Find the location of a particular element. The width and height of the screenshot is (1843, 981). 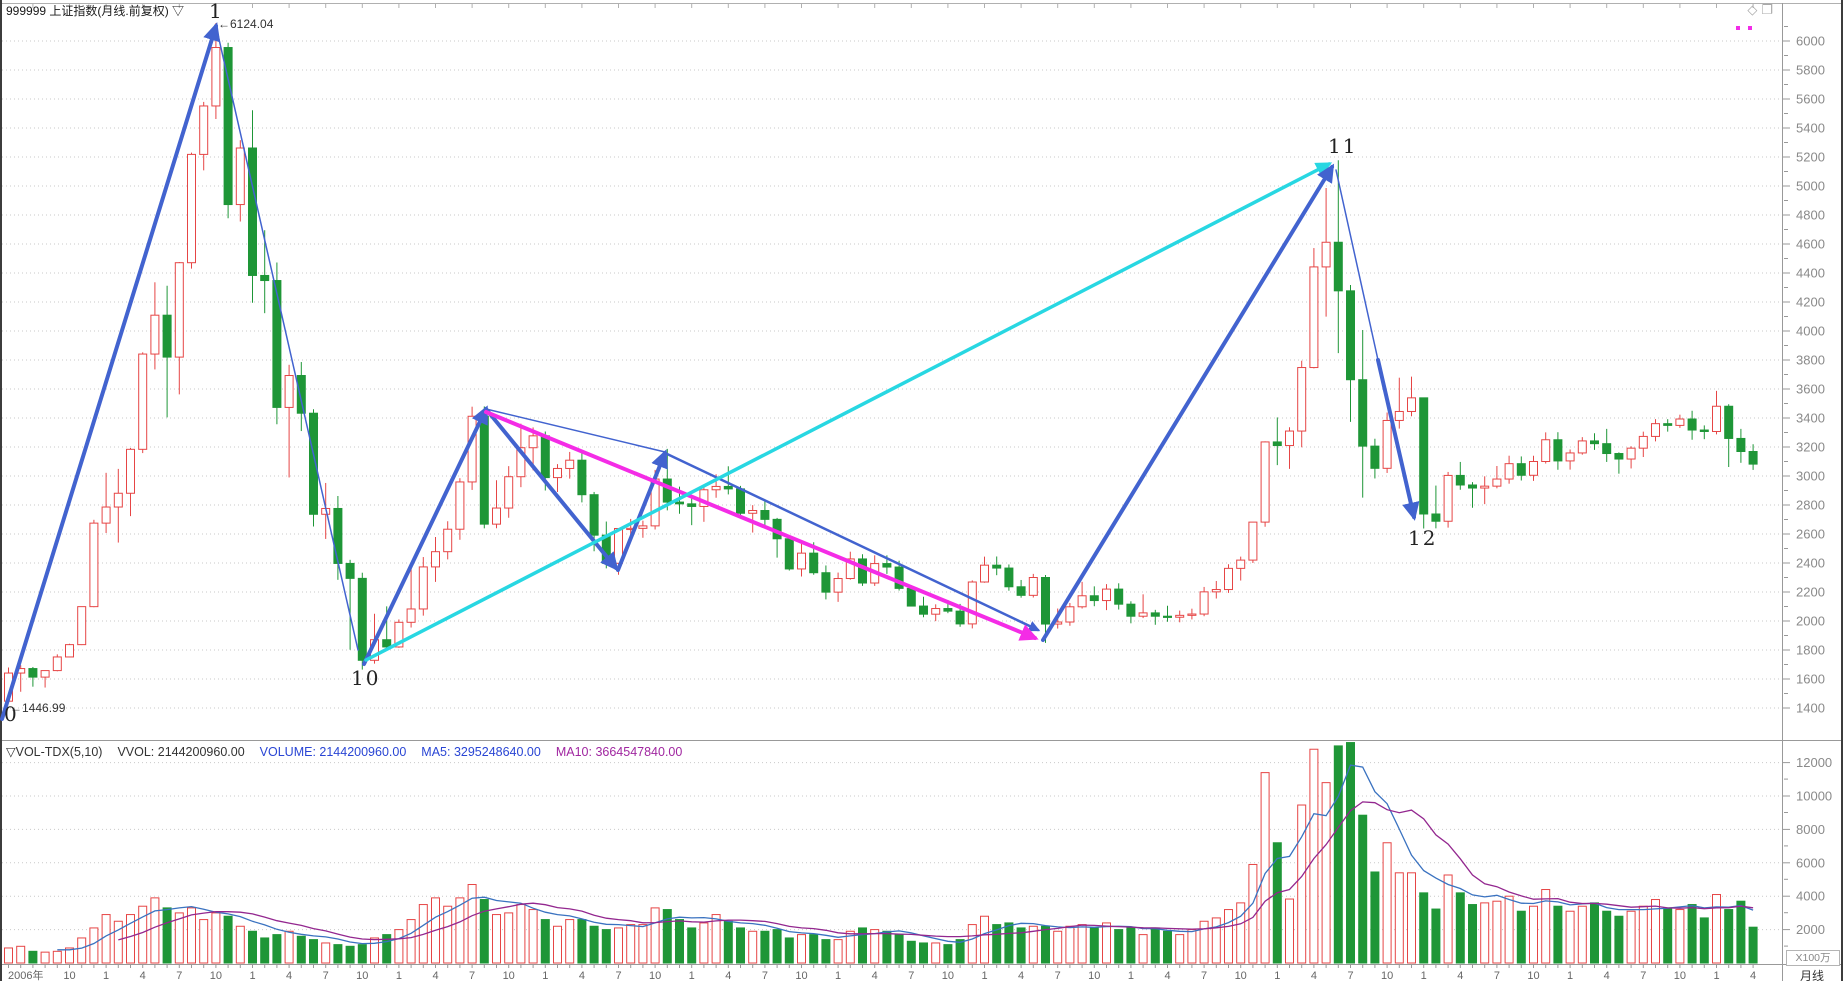

svg-text: 5200 is located at coordinates (1810, 157).